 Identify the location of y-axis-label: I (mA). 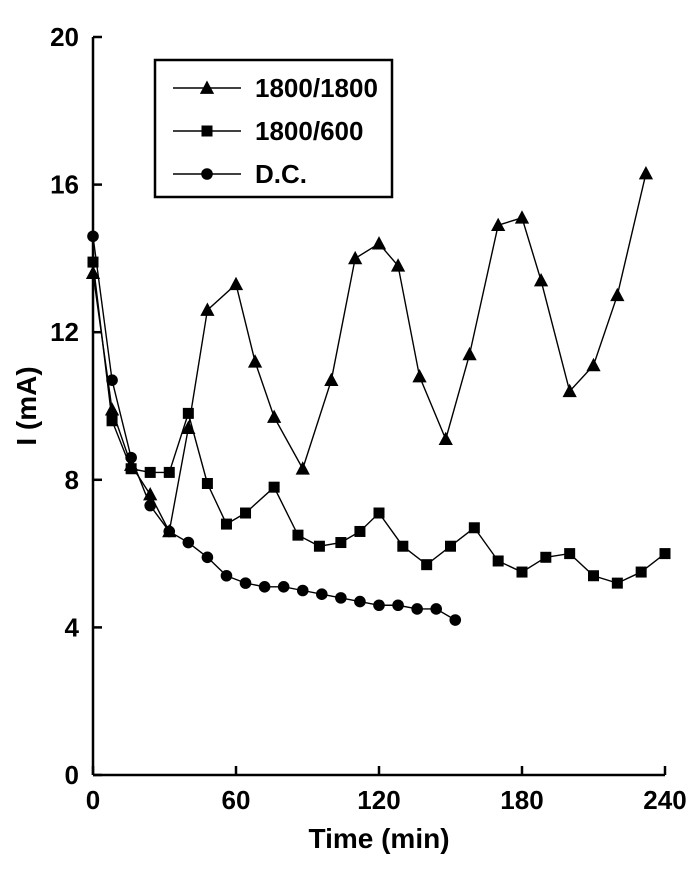
(26, 405).